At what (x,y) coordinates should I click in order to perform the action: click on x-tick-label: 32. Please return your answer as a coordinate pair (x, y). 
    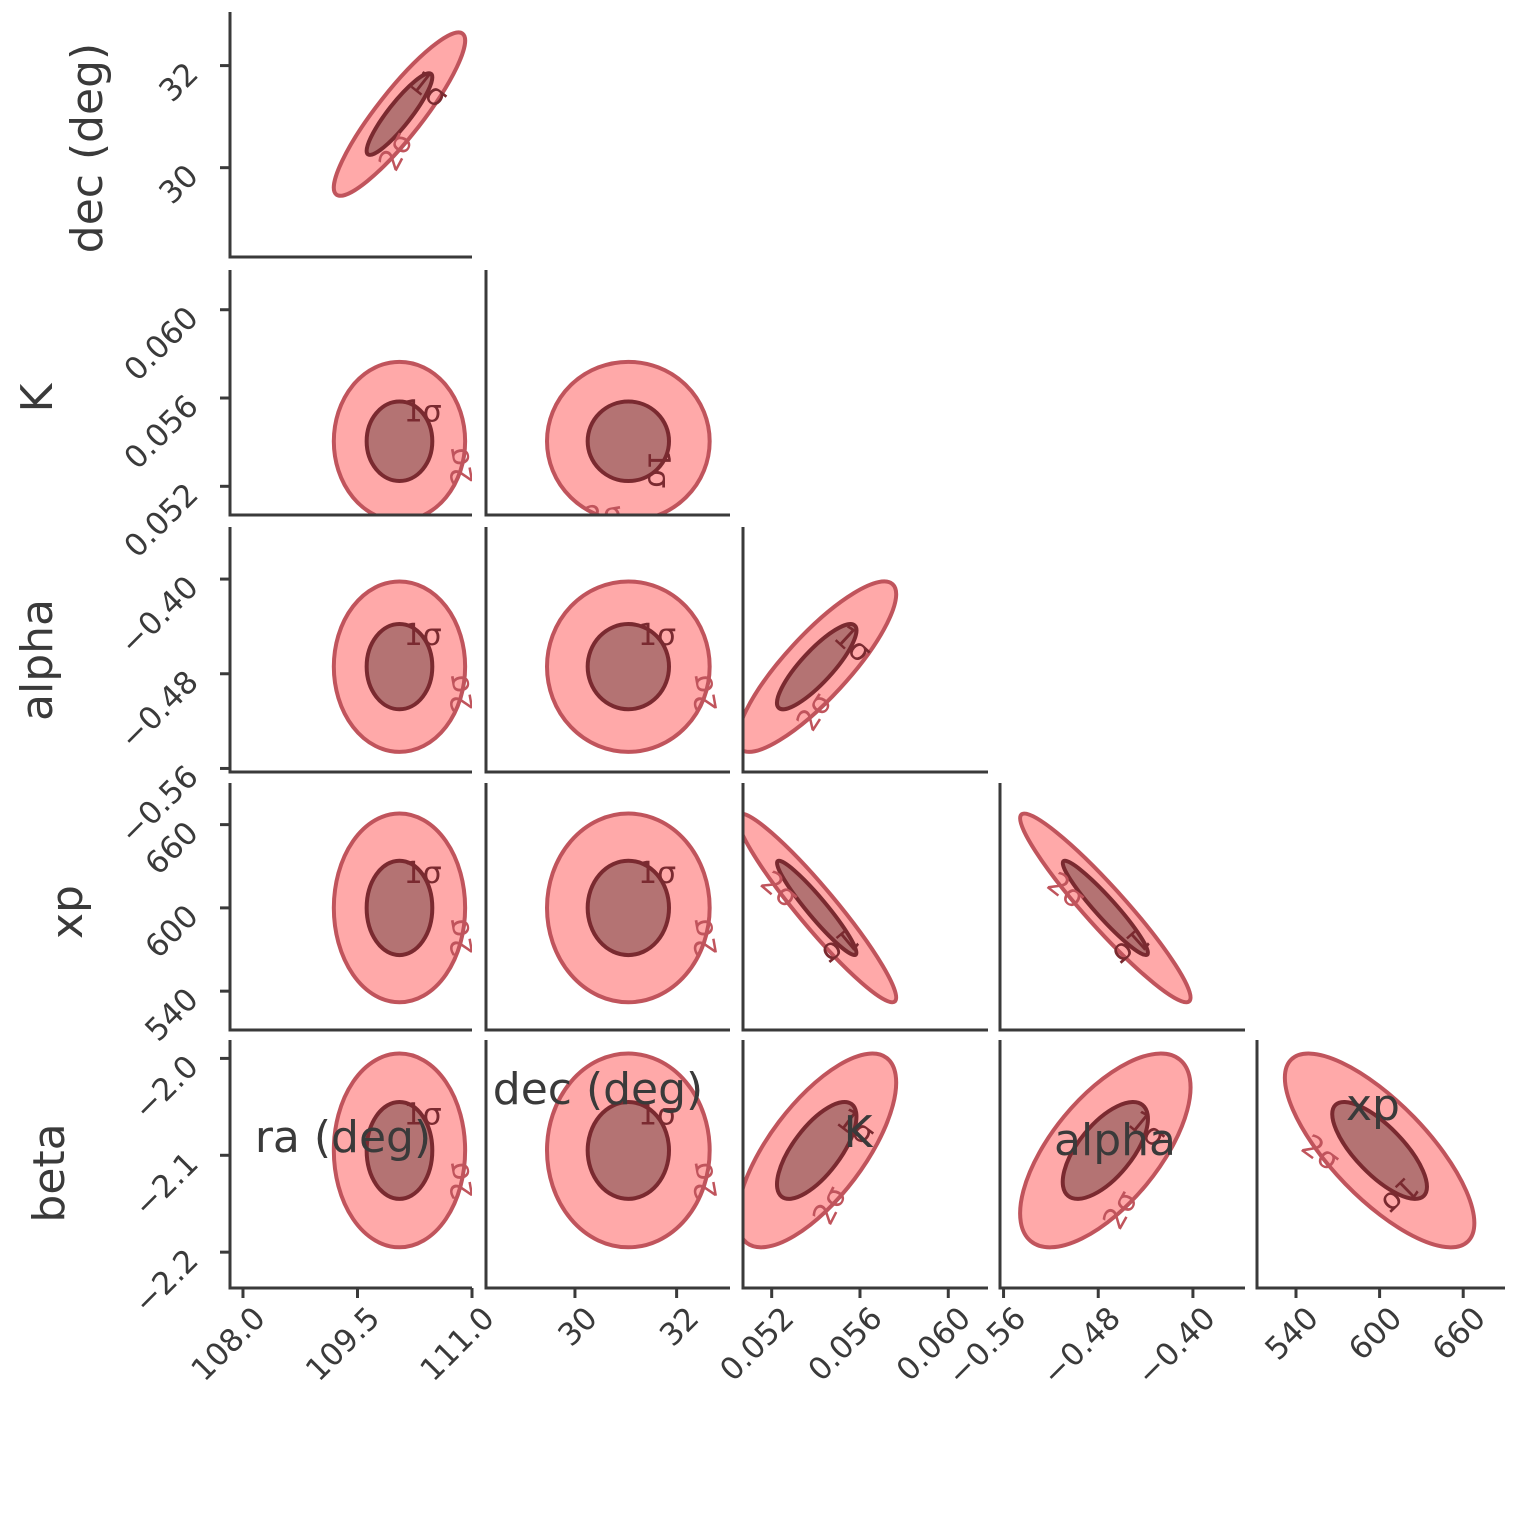
    Looking at the image, I should click on (679, 1326).